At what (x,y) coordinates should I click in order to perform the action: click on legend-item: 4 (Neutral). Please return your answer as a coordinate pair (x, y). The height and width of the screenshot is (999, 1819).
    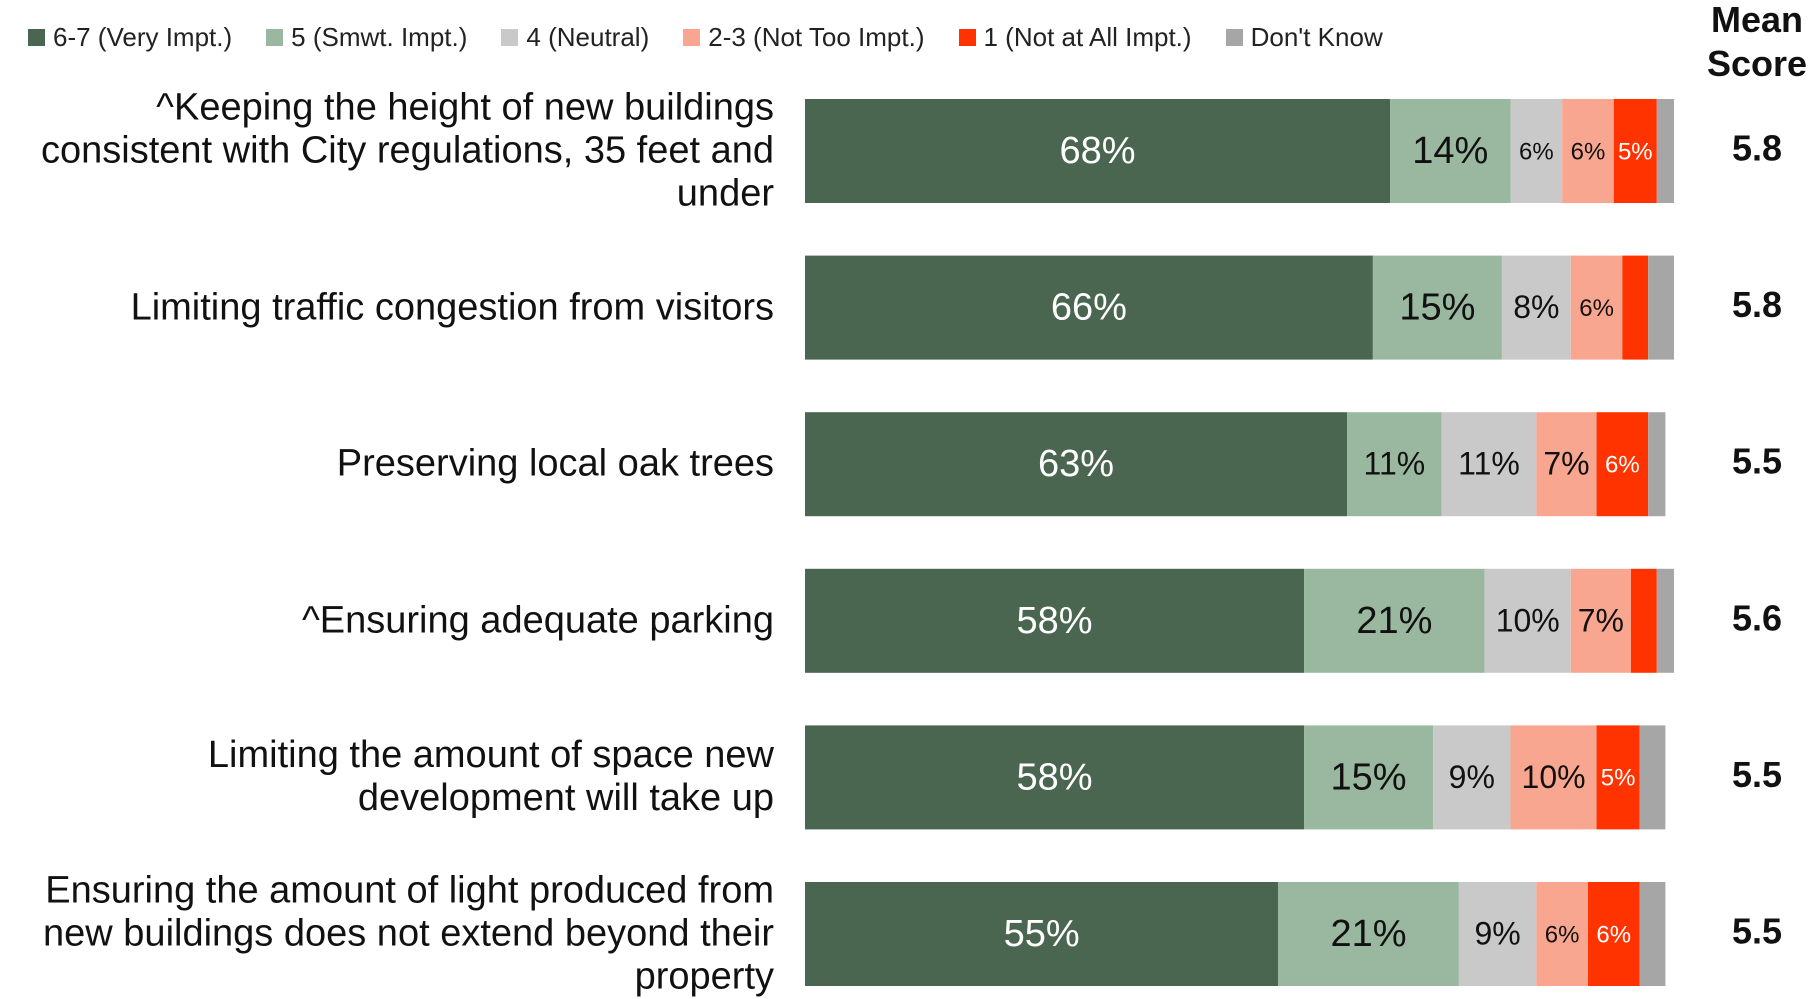
    Looking at the image, I should click on (575, 37).